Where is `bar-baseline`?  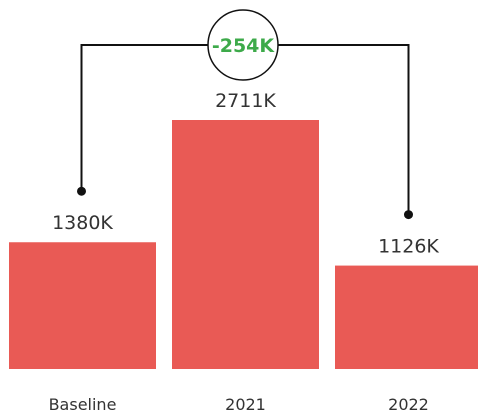 bar-baseline is located at coordinates (82, 305).